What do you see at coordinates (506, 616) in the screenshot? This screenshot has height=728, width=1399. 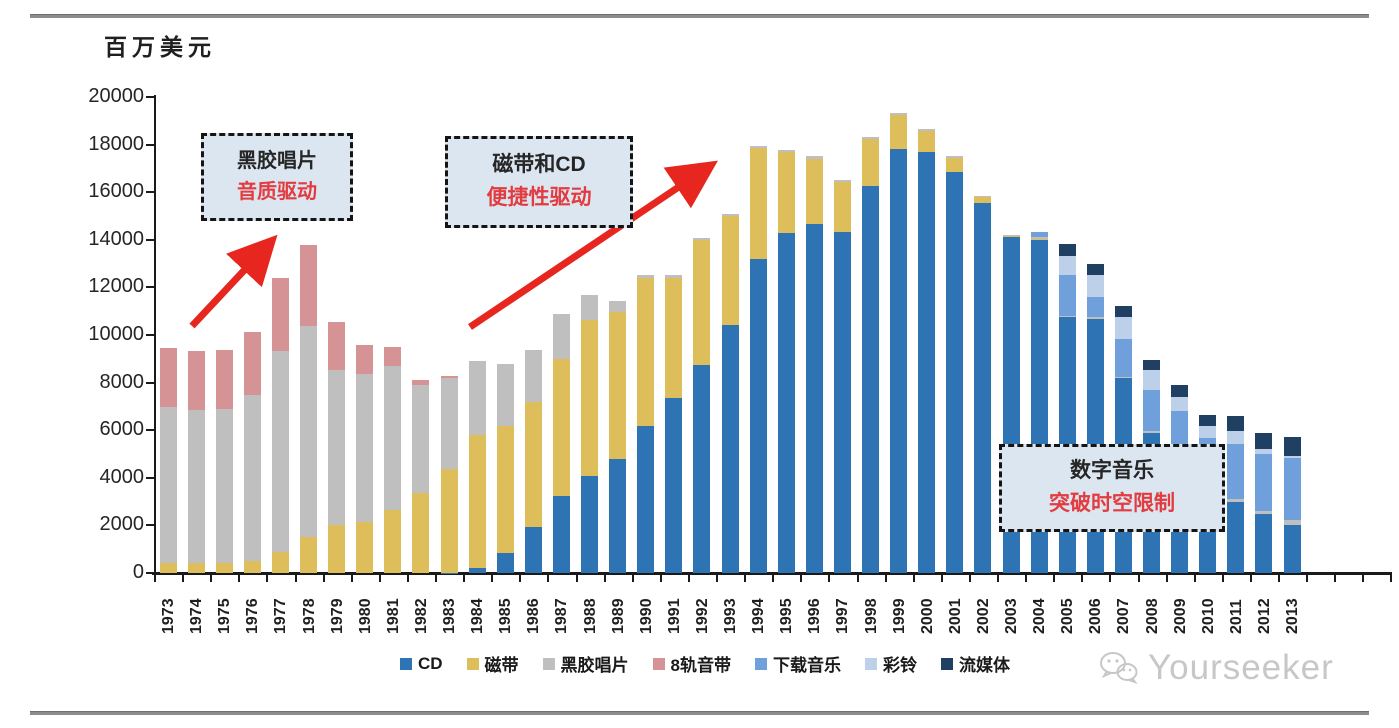 I see `x-axis-label: 1985` at bounding box center [506, 616].